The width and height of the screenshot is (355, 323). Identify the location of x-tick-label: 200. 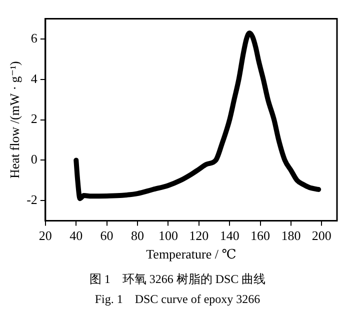
(322, 236).